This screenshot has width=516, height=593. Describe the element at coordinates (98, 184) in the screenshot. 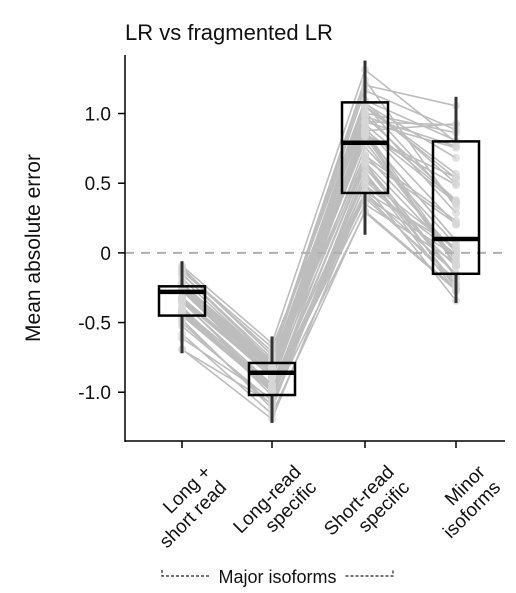

I see `y-tick-label: 0.5` at that location.